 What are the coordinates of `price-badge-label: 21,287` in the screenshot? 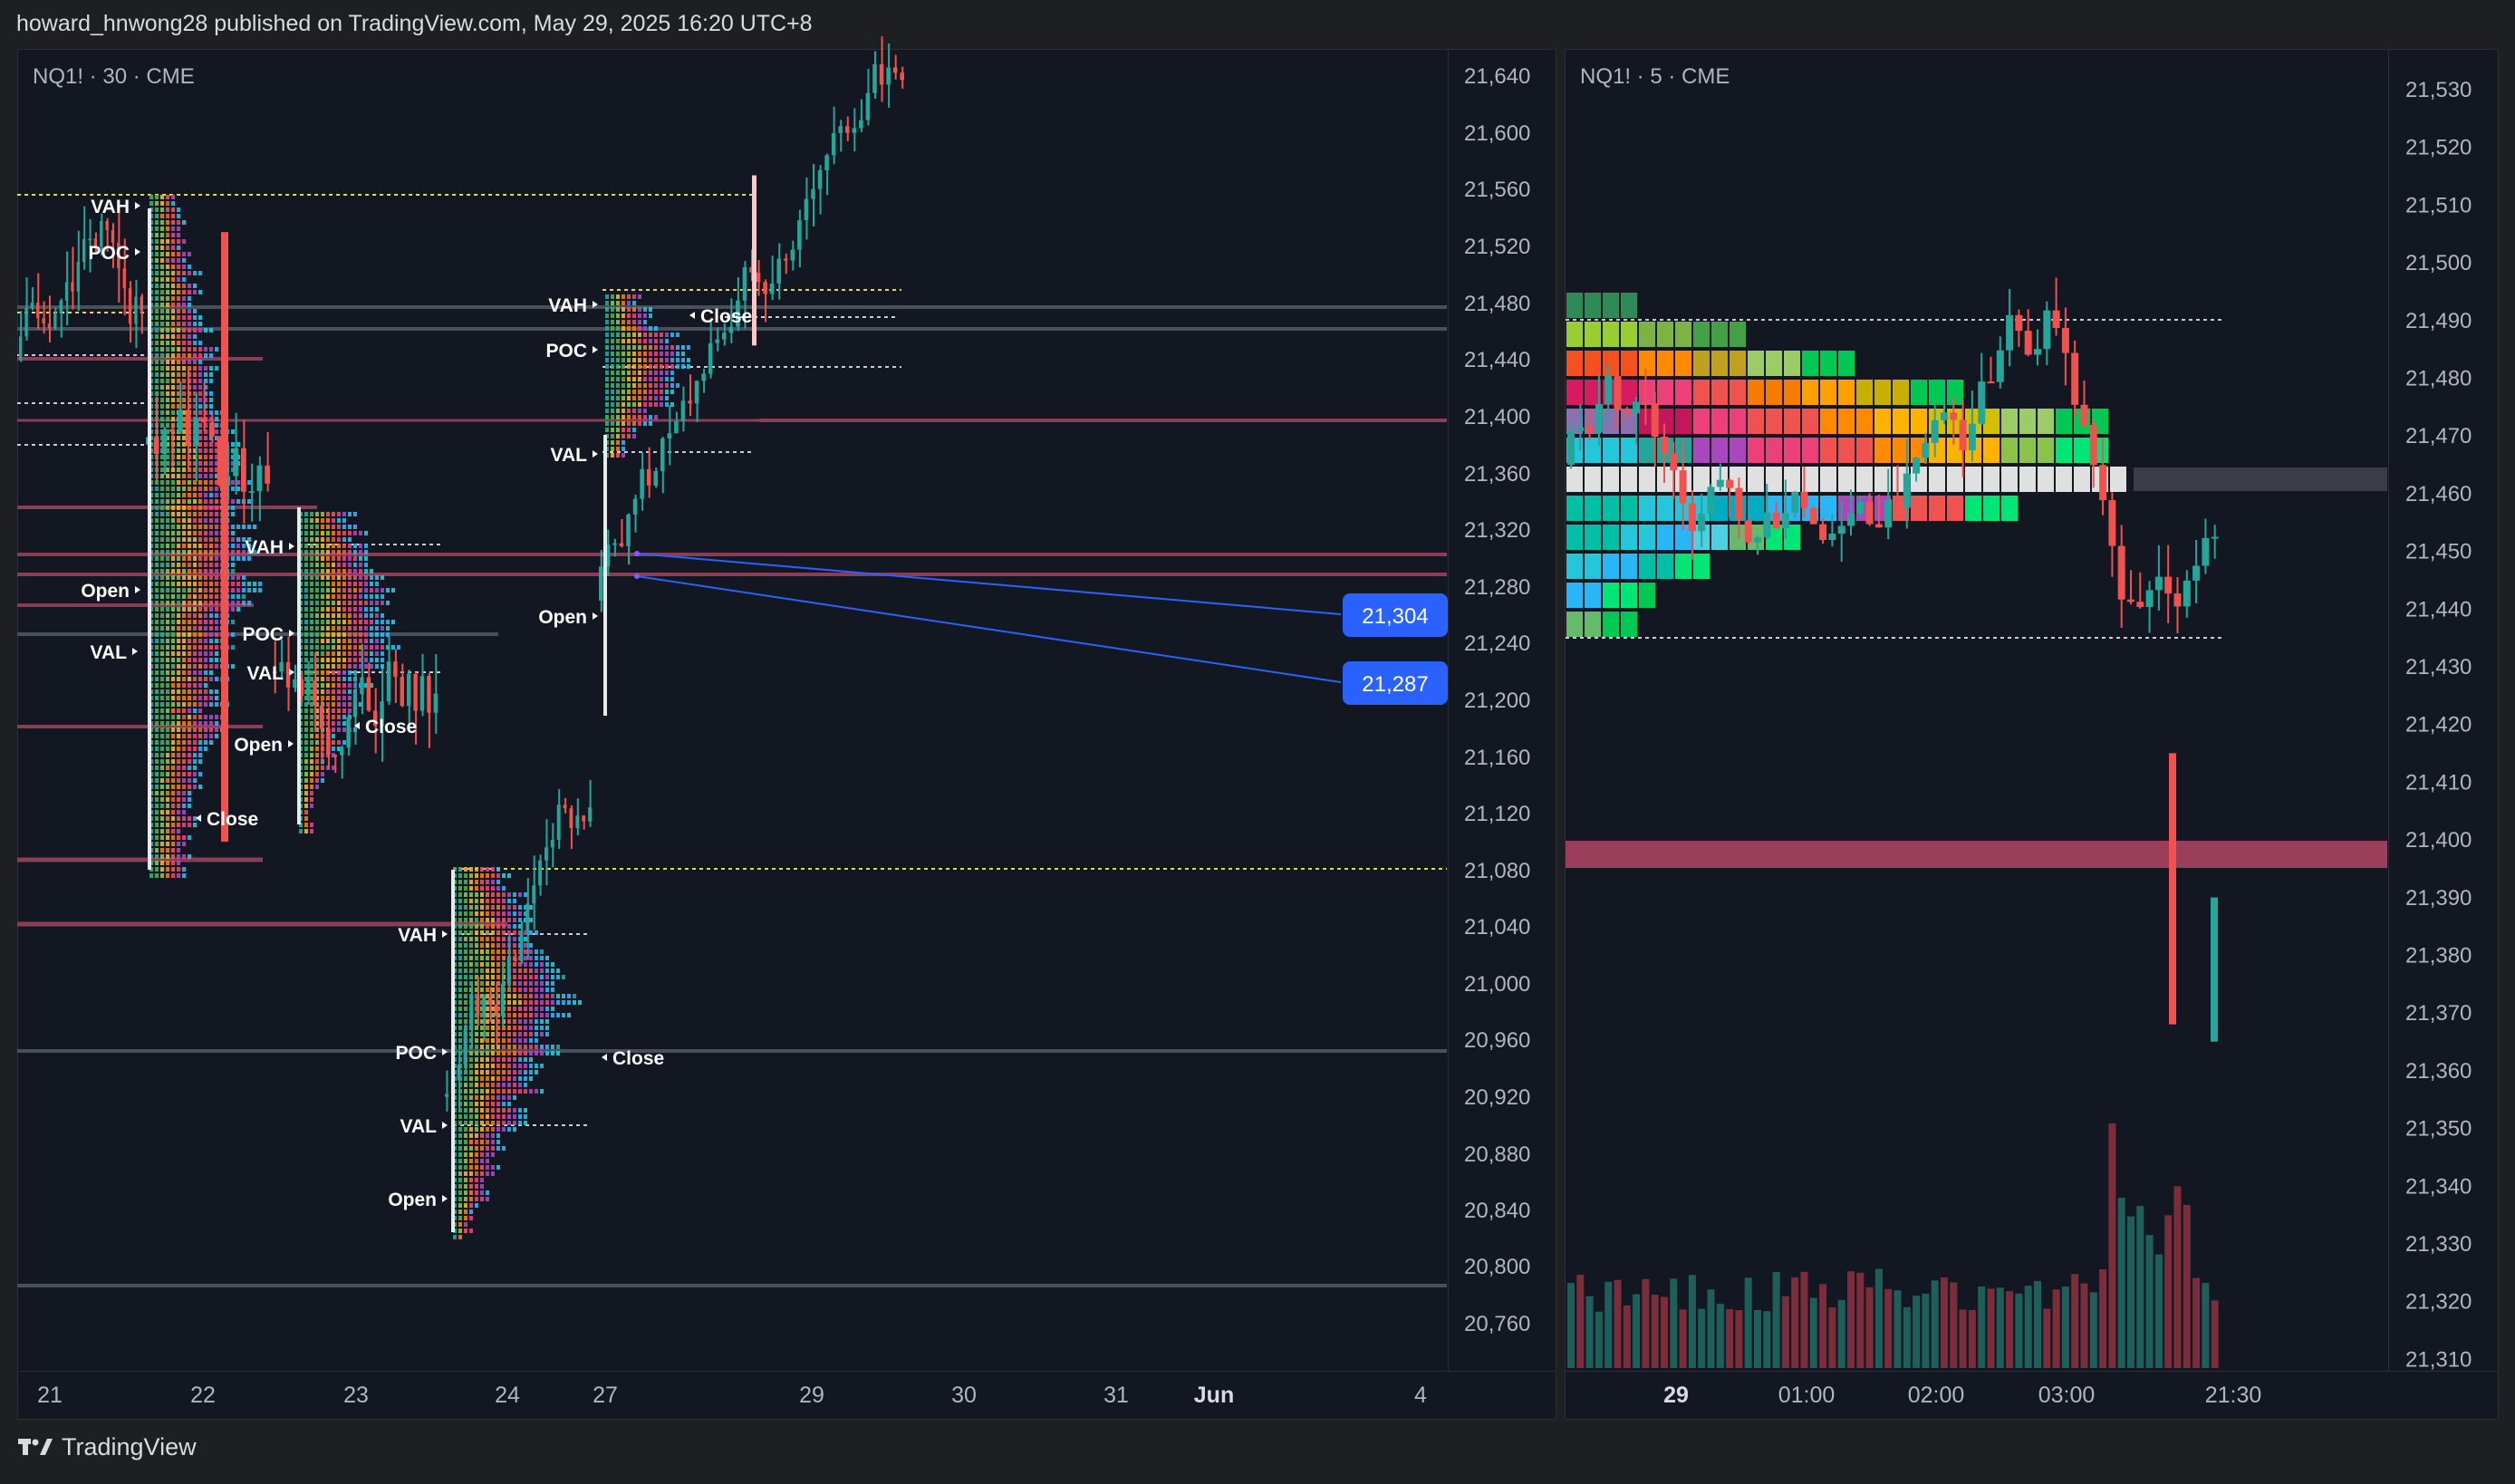 It's located at (1395, 685).